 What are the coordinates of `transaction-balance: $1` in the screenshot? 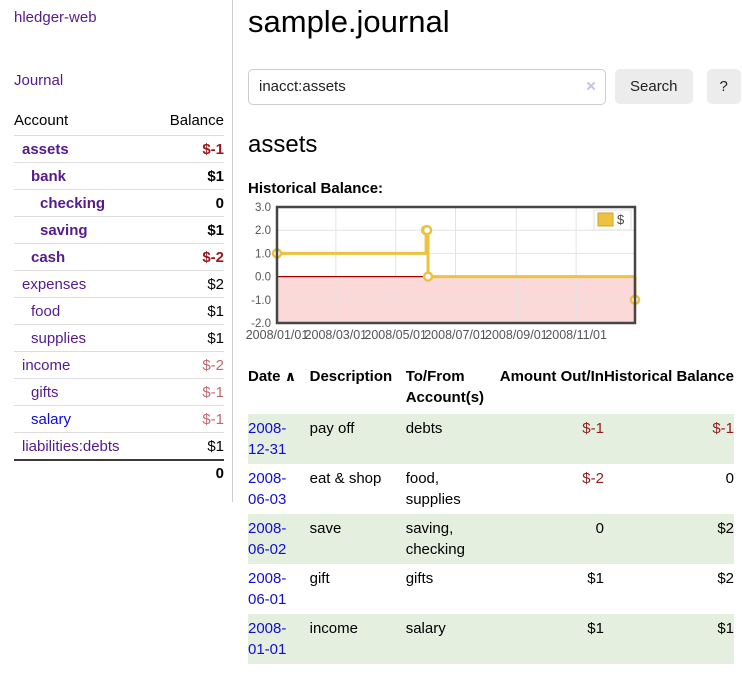 It's located at (725, 628).